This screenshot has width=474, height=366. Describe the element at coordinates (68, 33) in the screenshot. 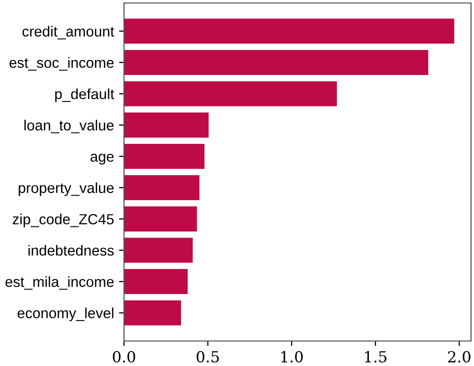

I see `y-tick-label: credit_amount` at that location.